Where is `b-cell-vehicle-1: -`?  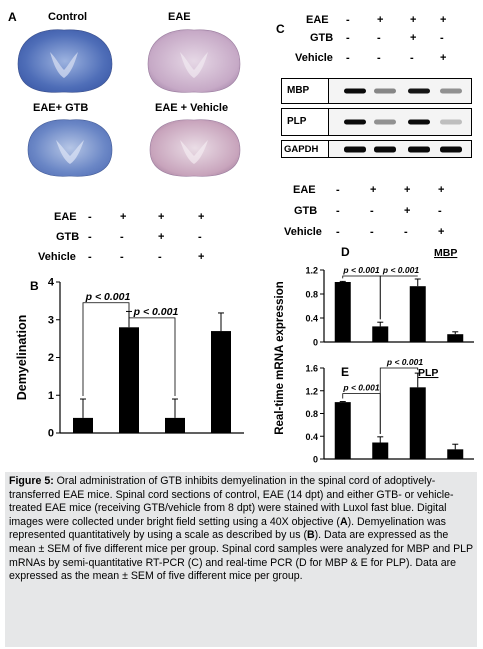
b-cell-vehicle-1: - is located at coordinates (122, 257).